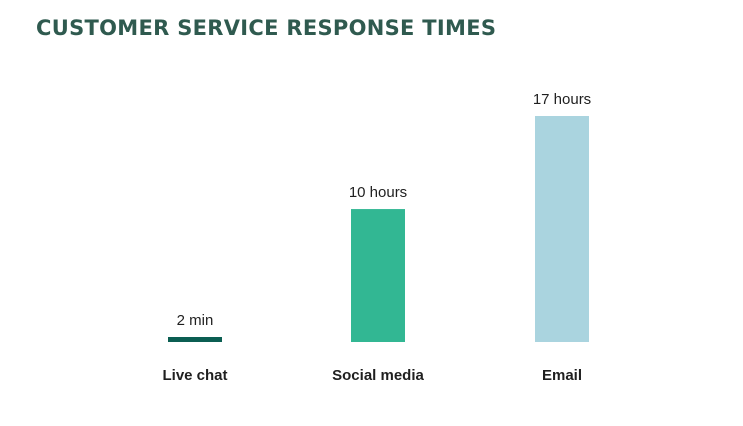 This screenshot has width=743, height=426. Describe the element at coordinates (378, 375) in the screenshot. I see `category-label: Social media` at that location.